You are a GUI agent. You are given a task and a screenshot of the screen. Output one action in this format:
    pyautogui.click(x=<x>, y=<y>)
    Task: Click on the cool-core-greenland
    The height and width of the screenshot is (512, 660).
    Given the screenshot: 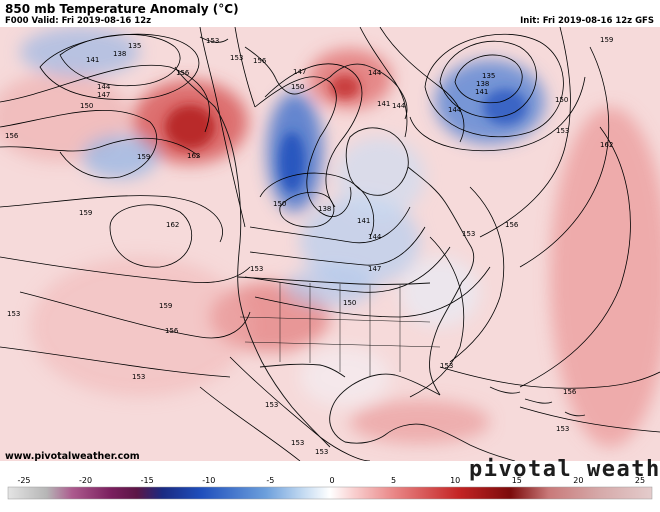 What is the action you would take?
    pyautogui.click(x=505, y=107)
    